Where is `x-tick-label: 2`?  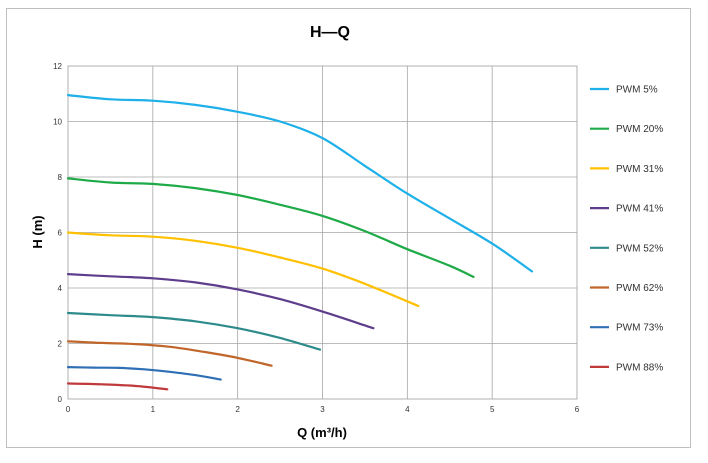
x-tick-label: 2 is located at coordinates (237, 409).